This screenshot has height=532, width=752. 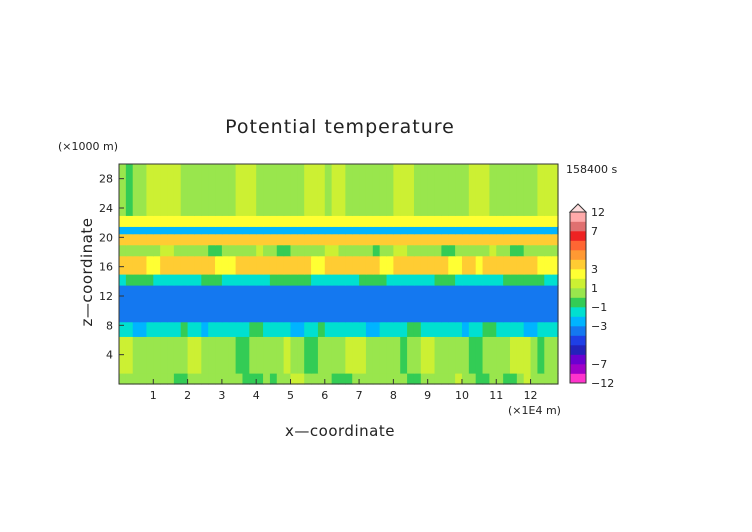 I want to click on colorbar-label: −12, so click(x=602, y=383).